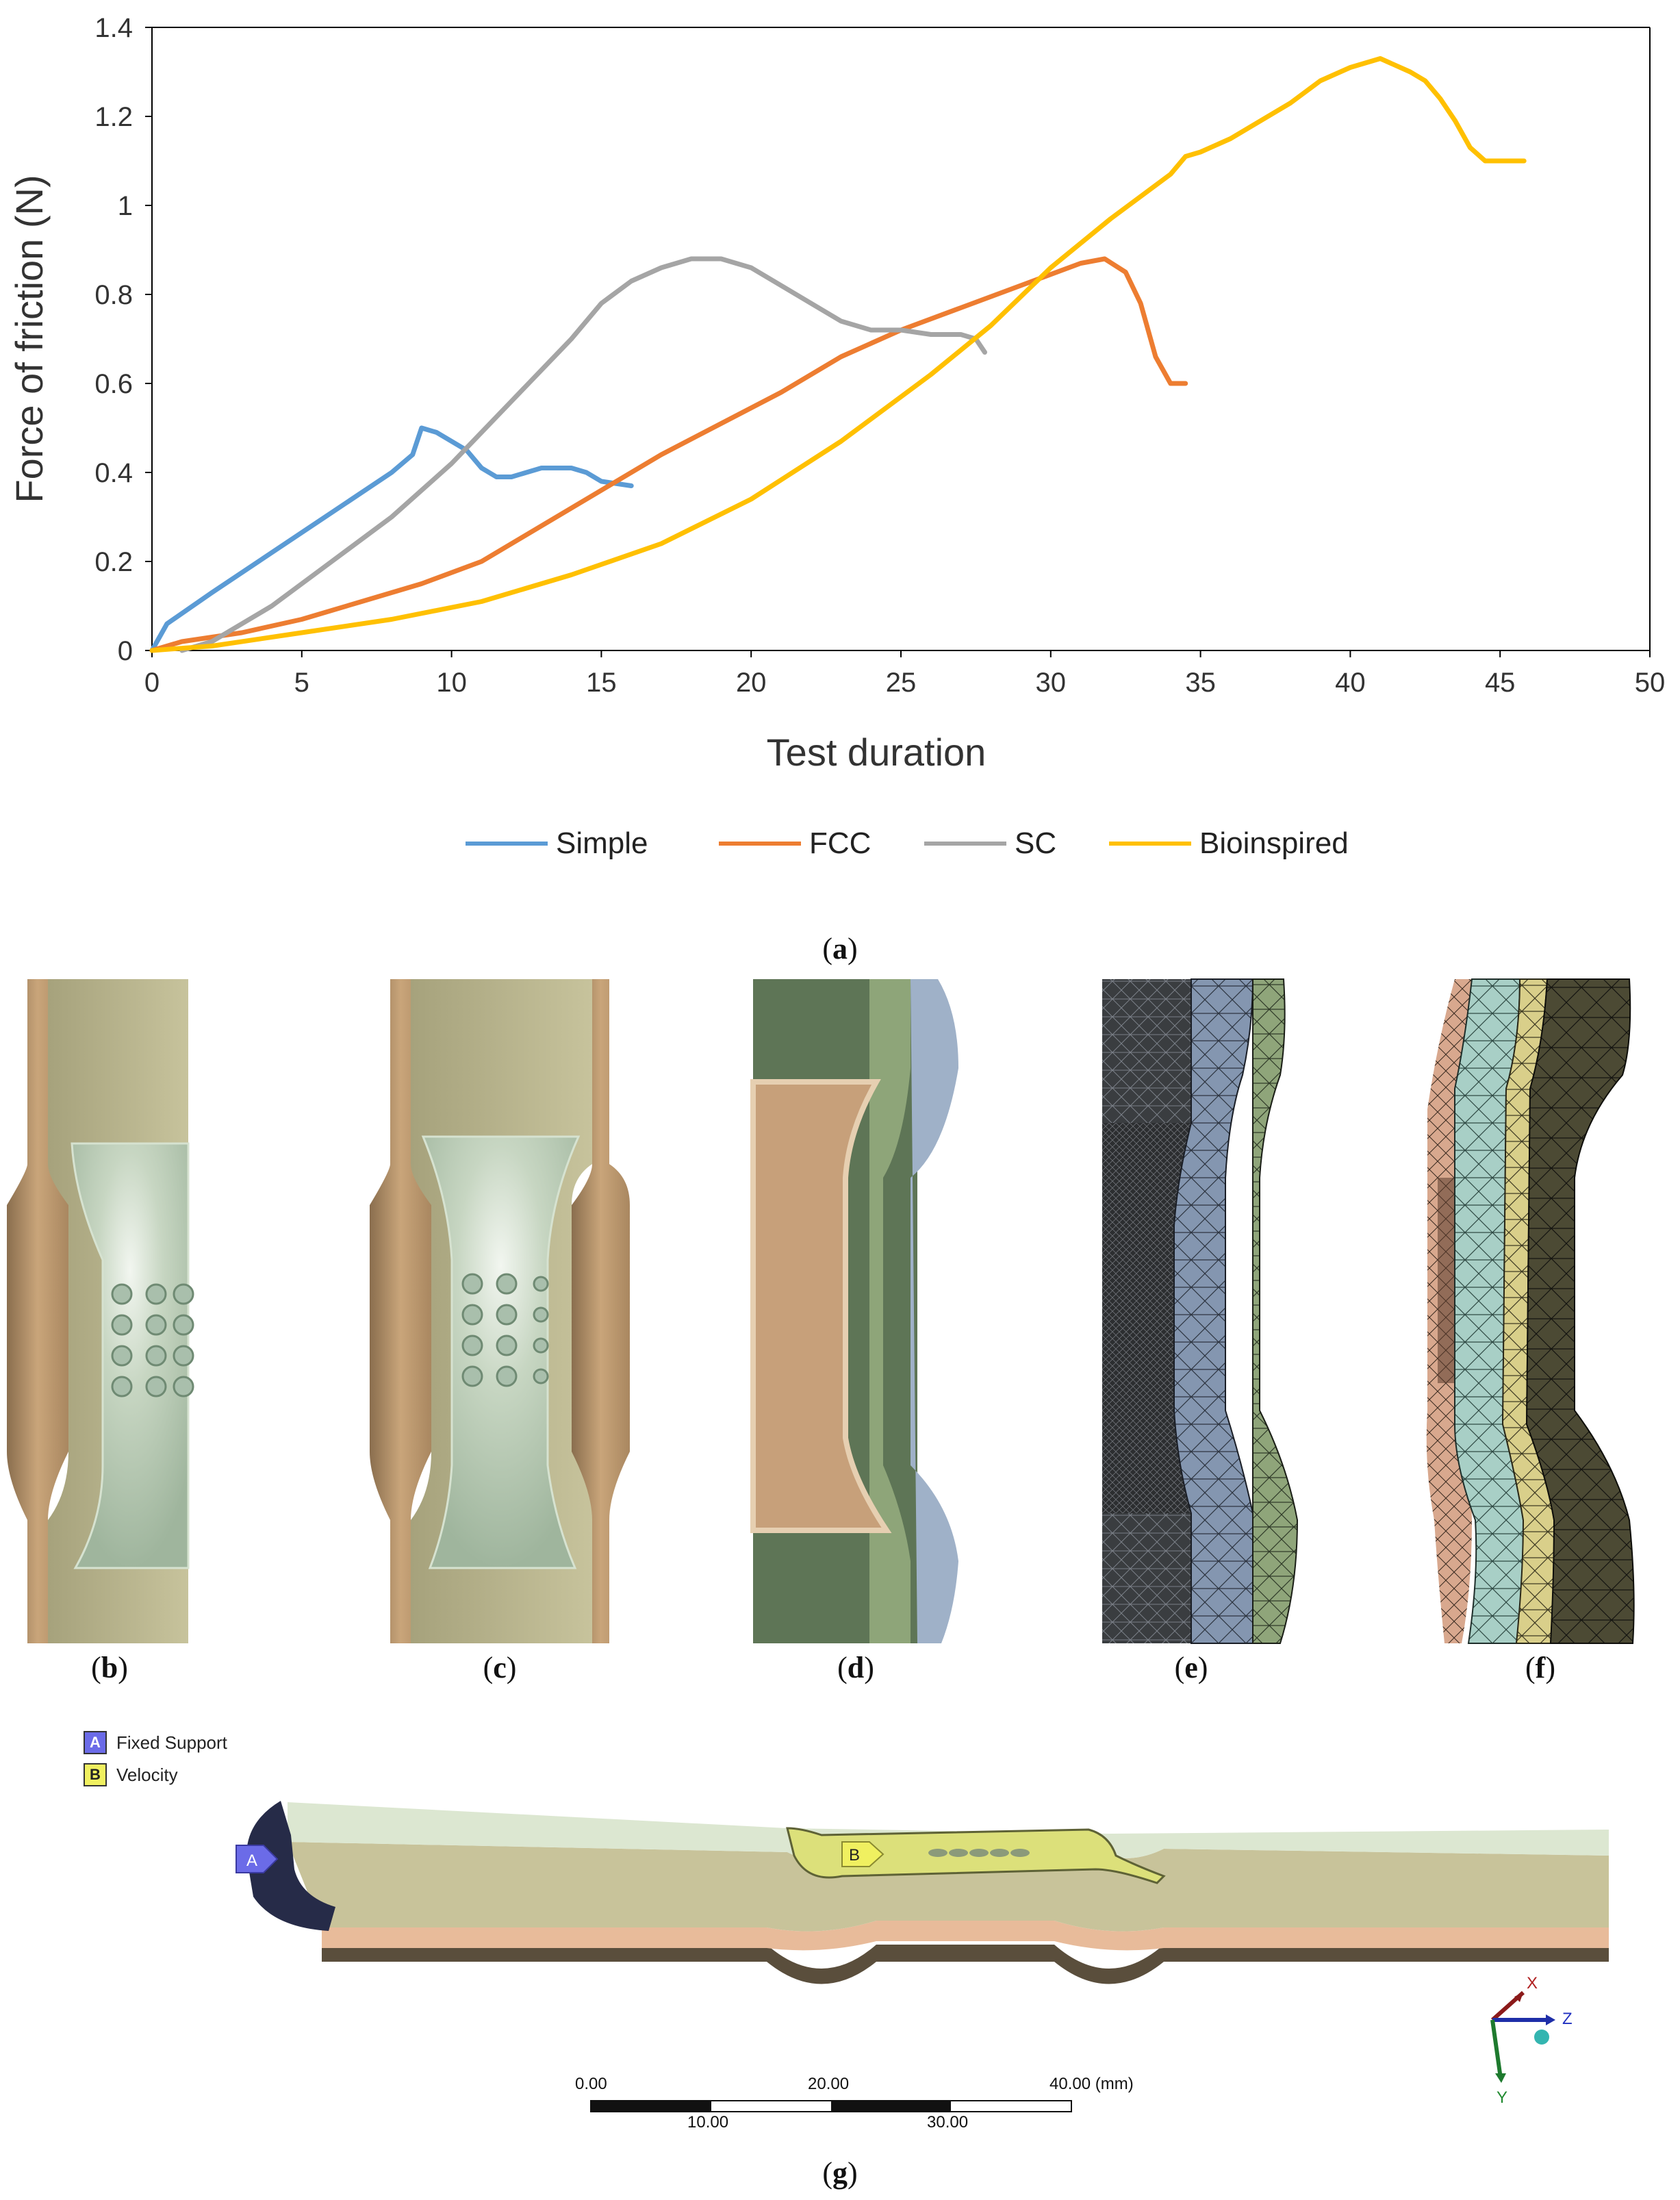 This screenshot has height=2200, width=1680. Describe the element at coordinates (751, 683) in the screenshot. I see `x-tick-label: 20` at that location.